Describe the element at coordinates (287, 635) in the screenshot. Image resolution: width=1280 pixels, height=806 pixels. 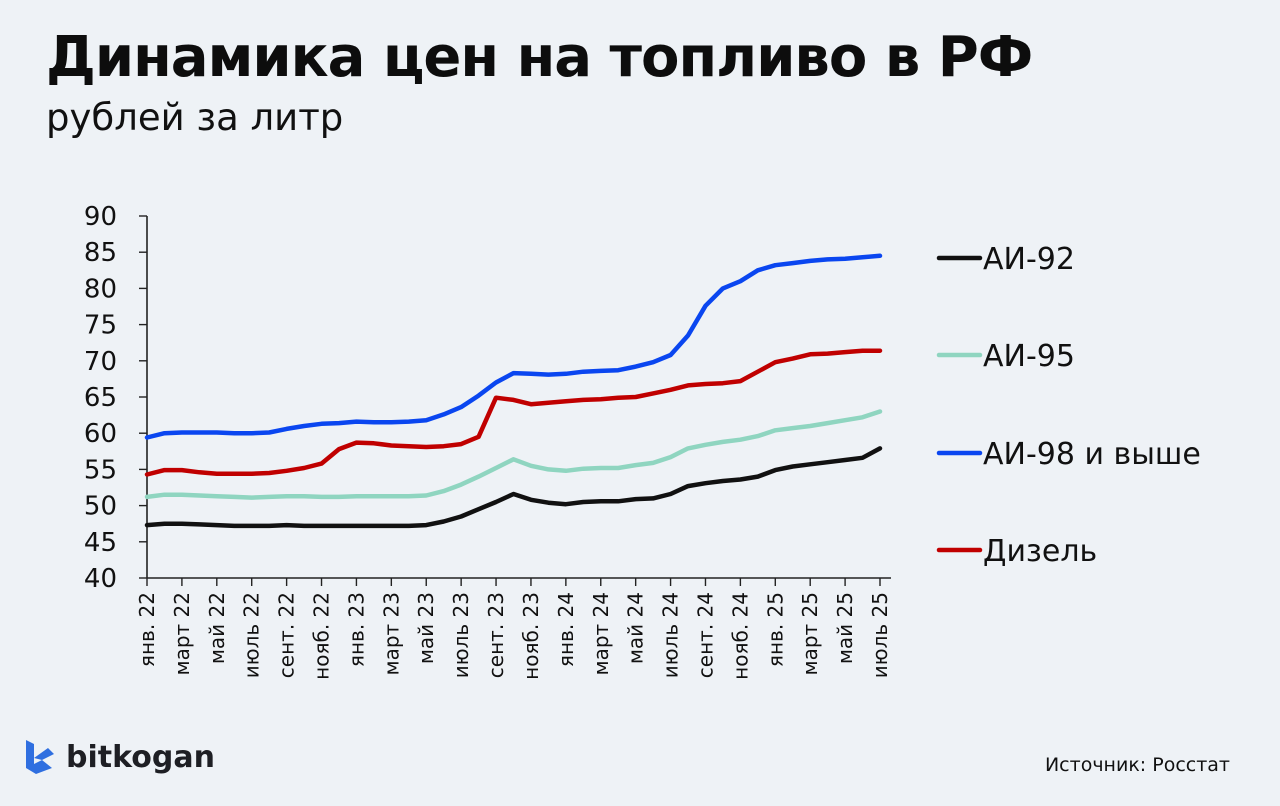
I see `x-tick-label: сент. 22` at that location.